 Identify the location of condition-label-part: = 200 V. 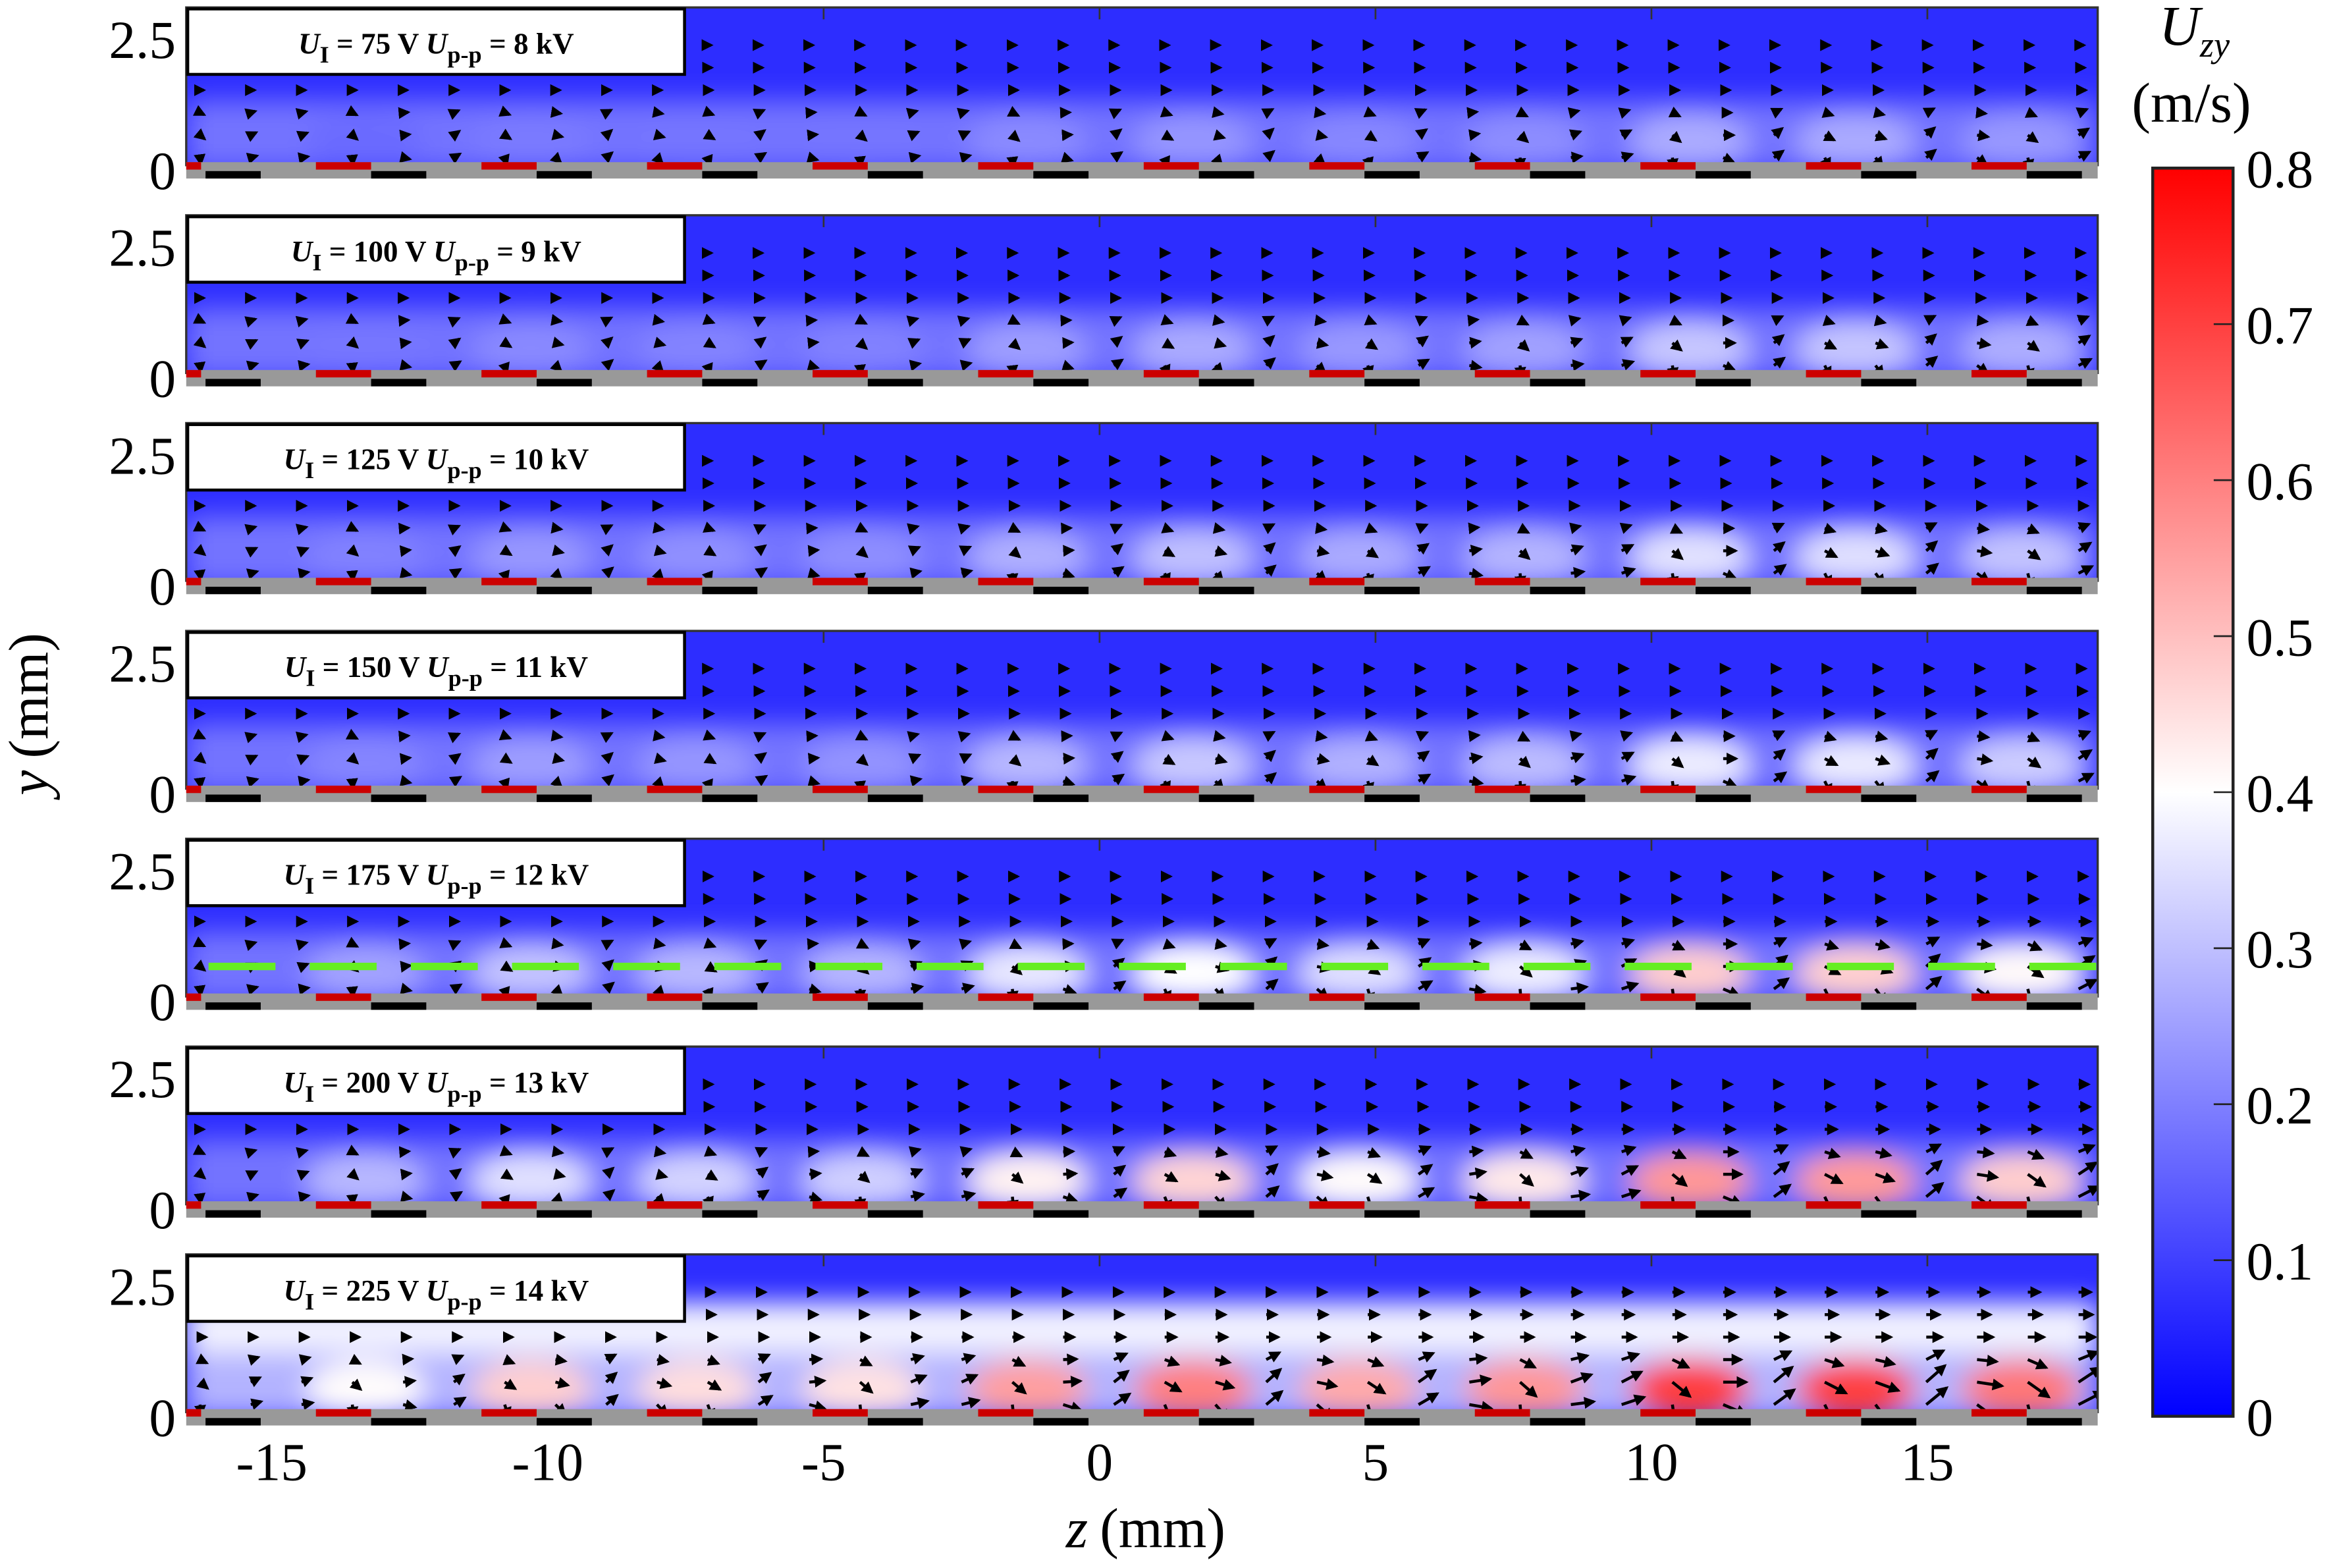
(370, 1082).